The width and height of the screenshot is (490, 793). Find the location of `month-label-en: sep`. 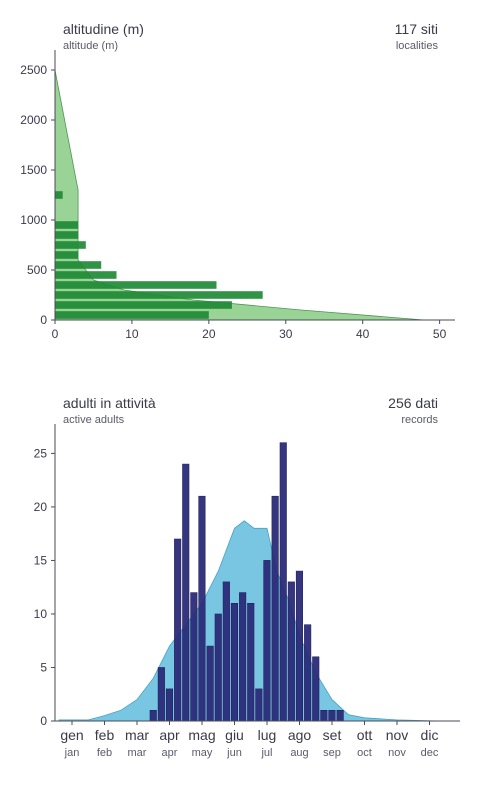

month-label-en: sep is located at coordinates (332, 753).